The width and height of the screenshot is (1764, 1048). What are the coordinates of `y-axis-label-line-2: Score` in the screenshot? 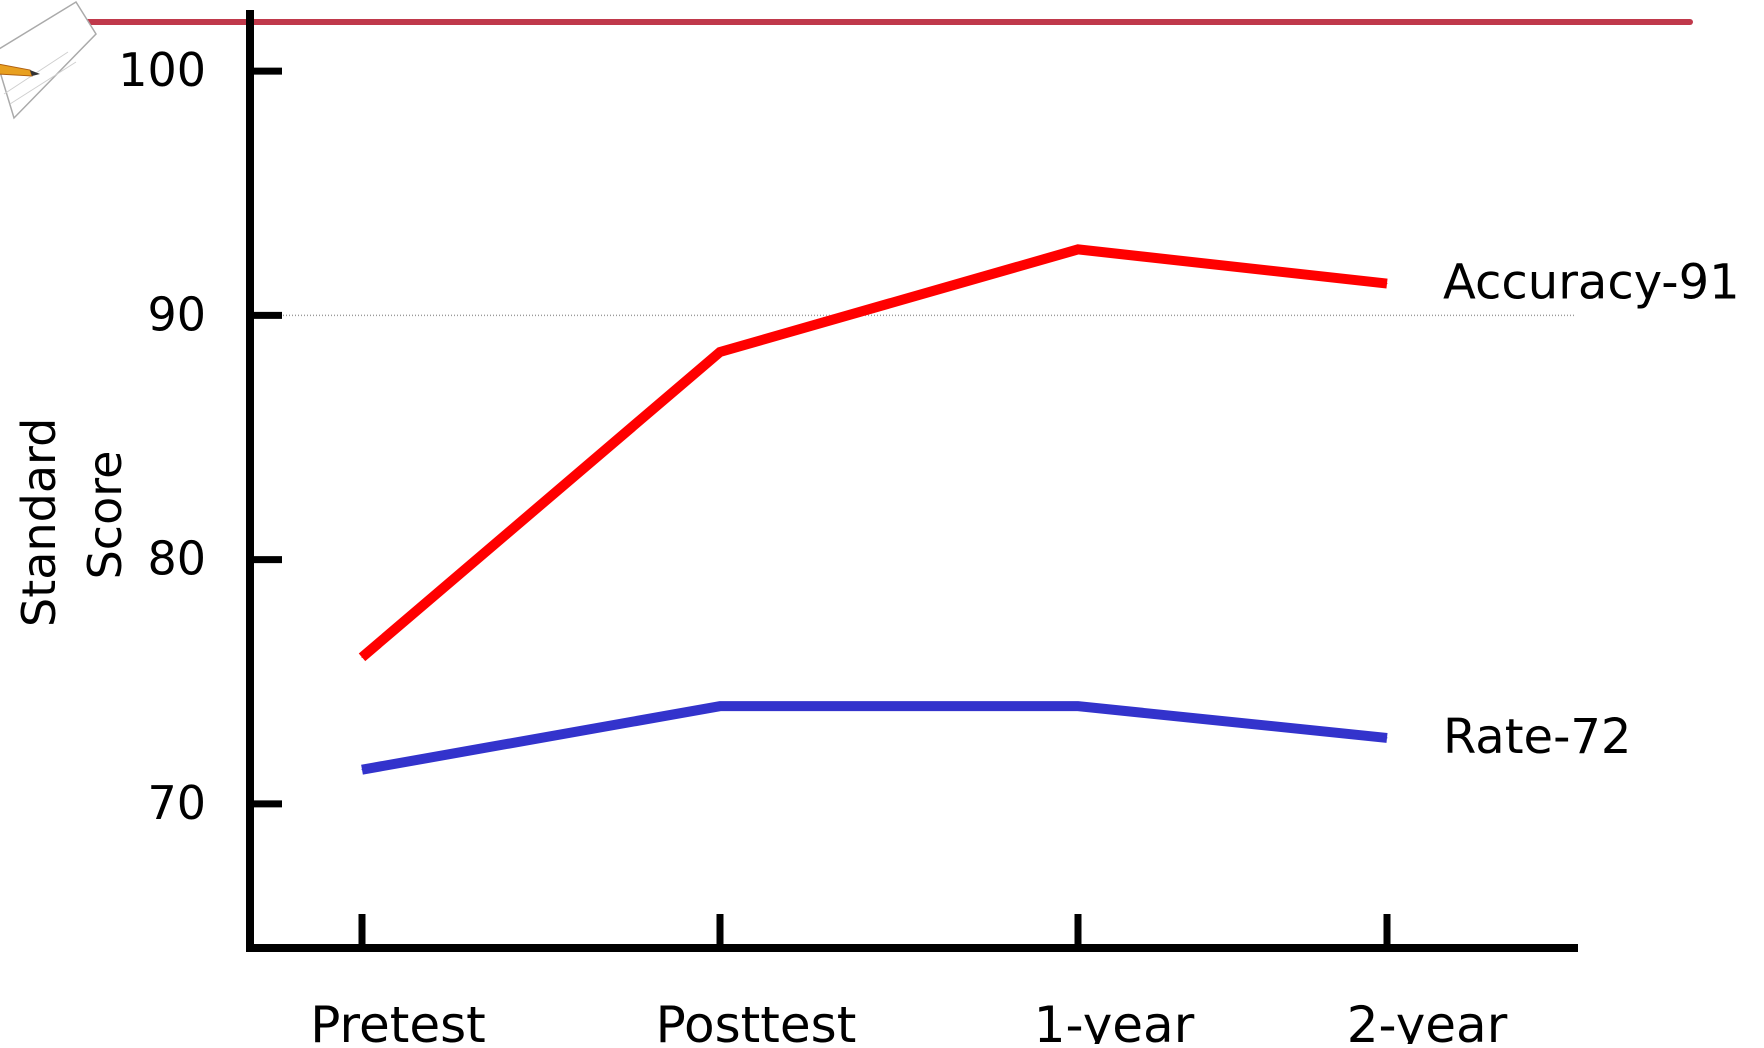 It's located at (105, 515).